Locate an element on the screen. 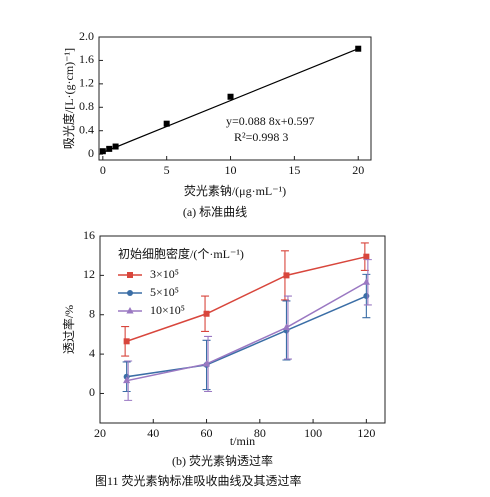 The image size is (490, 497). x-tick-label: 15 is located at coordinates (294, 170).